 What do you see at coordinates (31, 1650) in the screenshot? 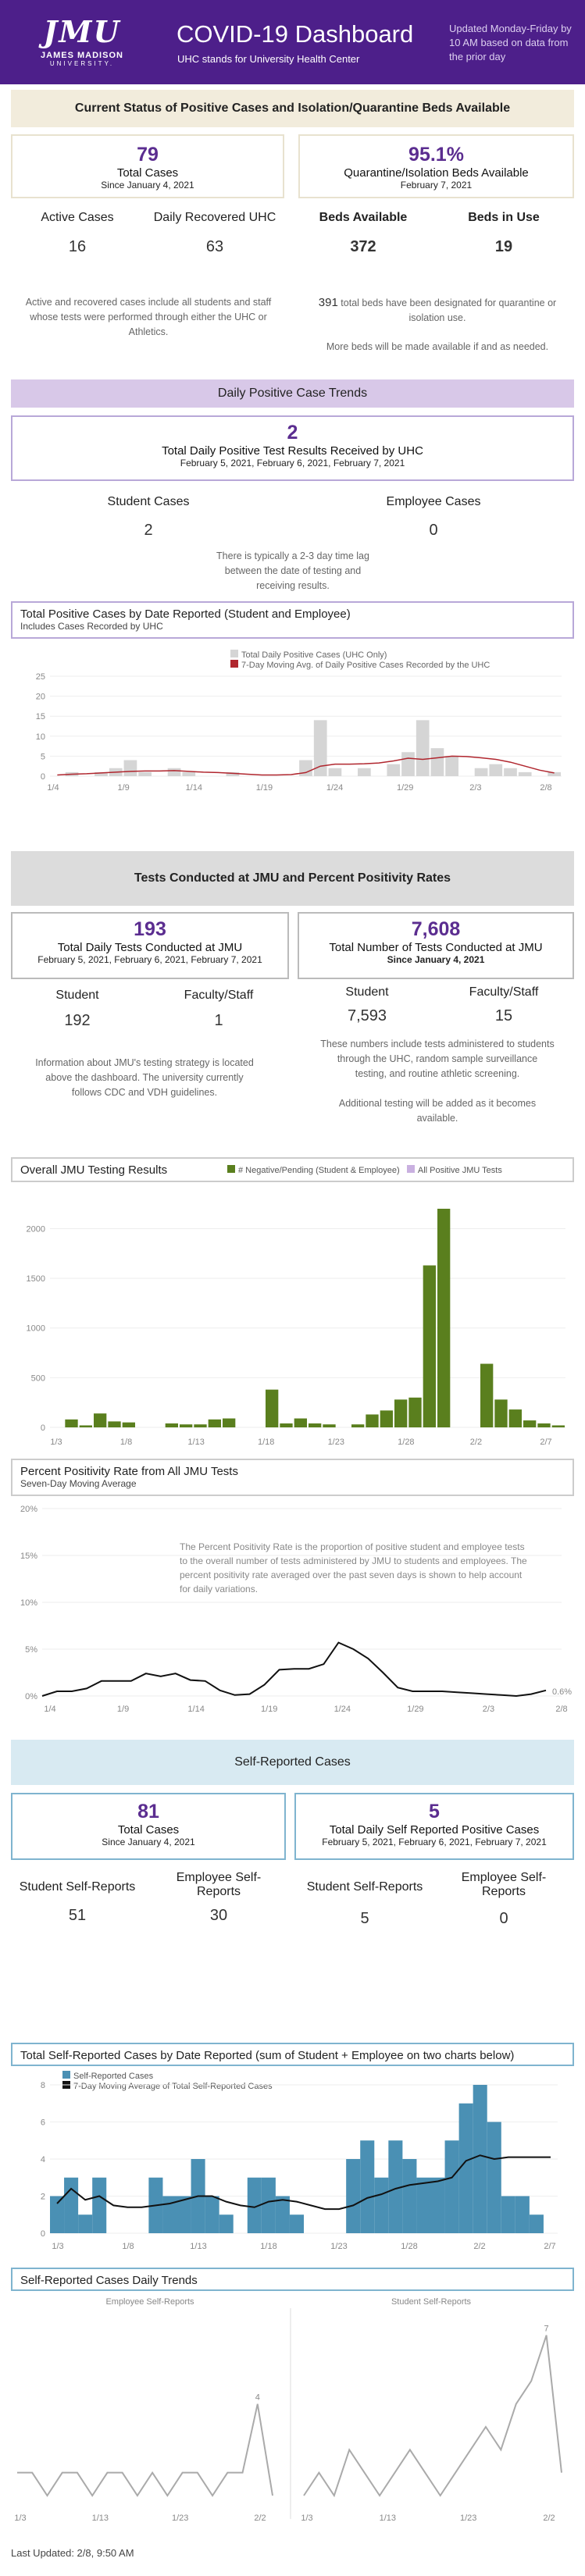
I see `chart3-ytick: 5%` at bounding box center [31, 1650].